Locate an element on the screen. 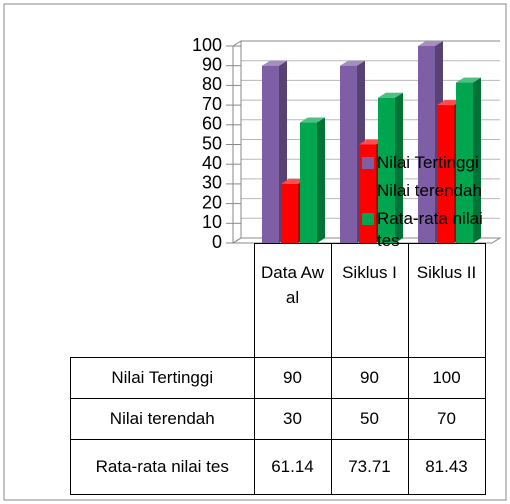 This screenshot has height=504, width=510. y-tick-label: 60 is located at coordinates (212, 124).